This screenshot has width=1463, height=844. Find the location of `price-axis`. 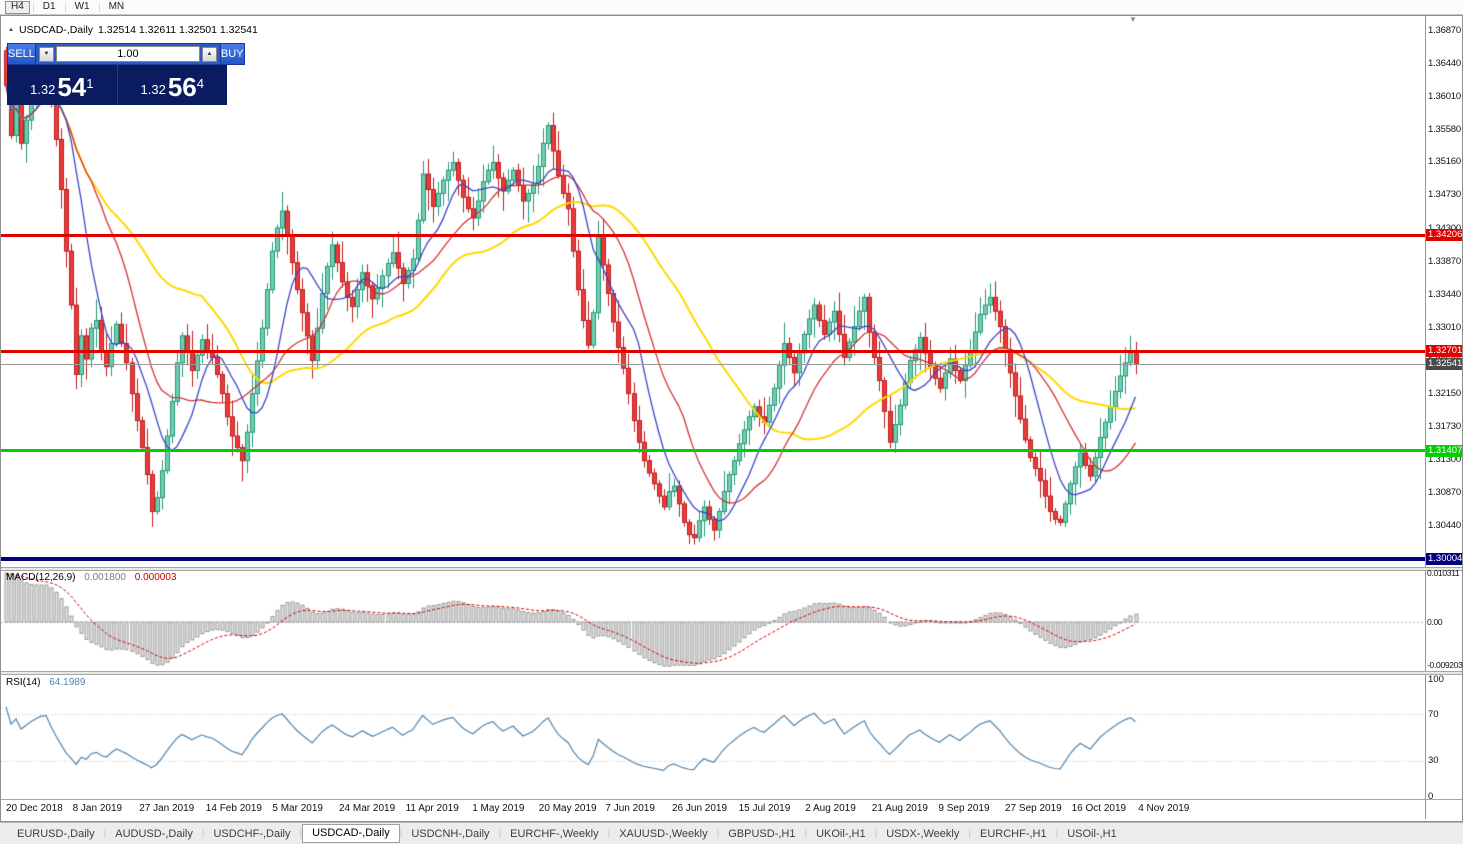

price-axis is located at coordinates (1443, 417).